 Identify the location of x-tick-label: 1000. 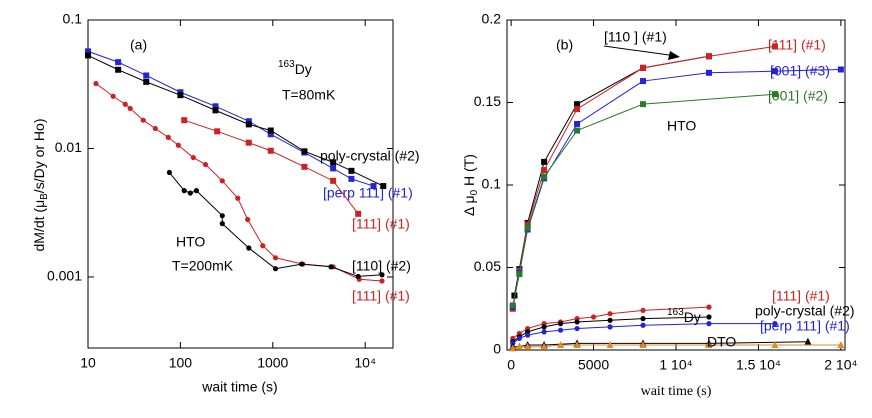
(272, 363).